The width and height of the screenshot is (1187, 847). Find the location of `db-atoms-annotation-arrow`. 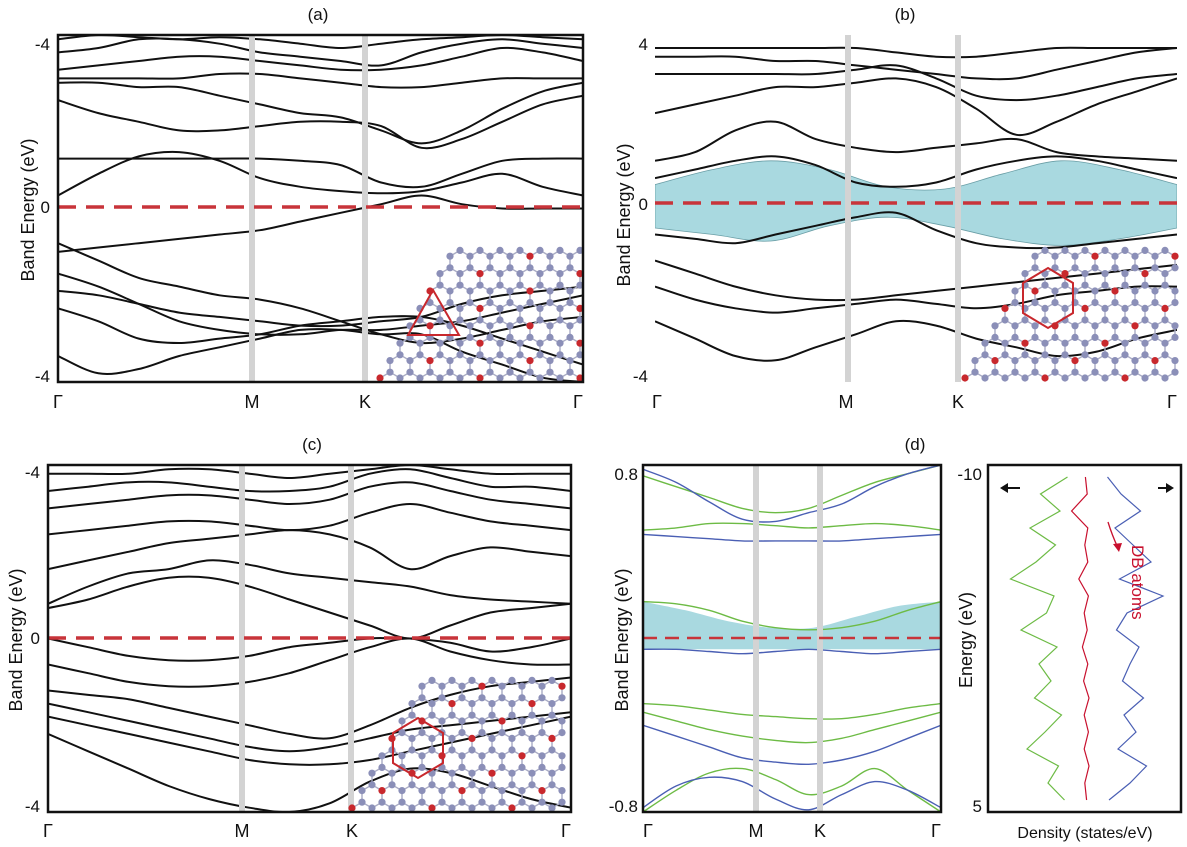

db-atoms-annotation-arrow is located at coordinates (1114, 536).